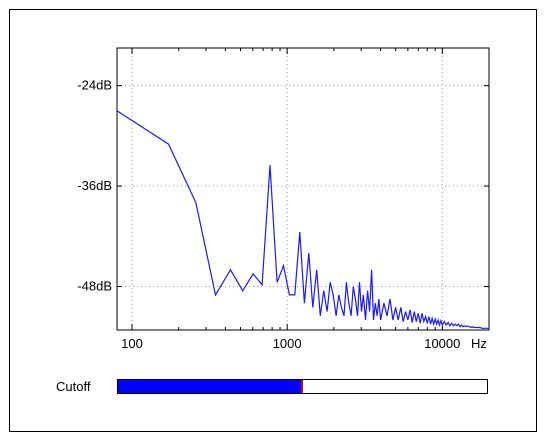  Describe the element at coordinates (210, 386) in the screenshot. I see `cutoff-slider-fill` at that location.